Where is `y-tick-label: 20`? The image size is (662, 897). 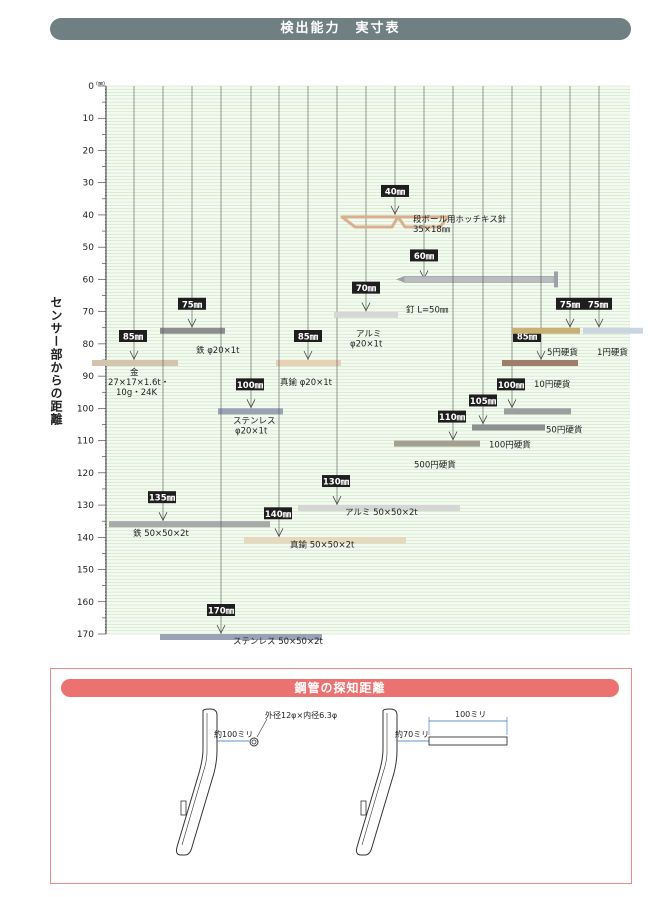 y-tick-label: 20 is located at coordinates (89, 151).